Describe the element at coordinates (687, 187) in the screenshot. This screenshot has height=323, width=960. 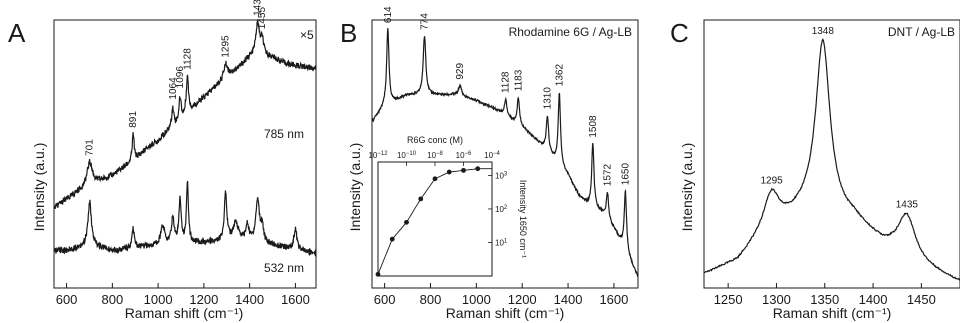
I see `panel-c-y-axis-label: Intensity (a.u.)` at that location.